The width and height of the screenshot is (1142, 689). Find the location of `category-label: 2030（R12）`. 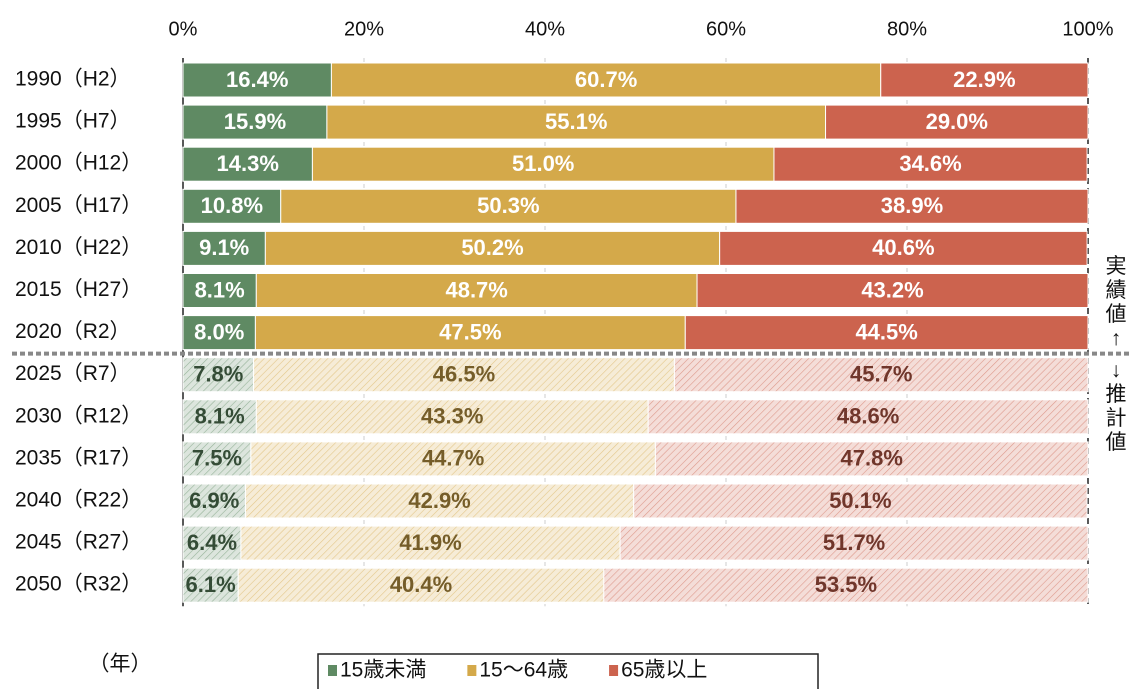

category-label: 2030（R12） is located at coordinates (78, 415).